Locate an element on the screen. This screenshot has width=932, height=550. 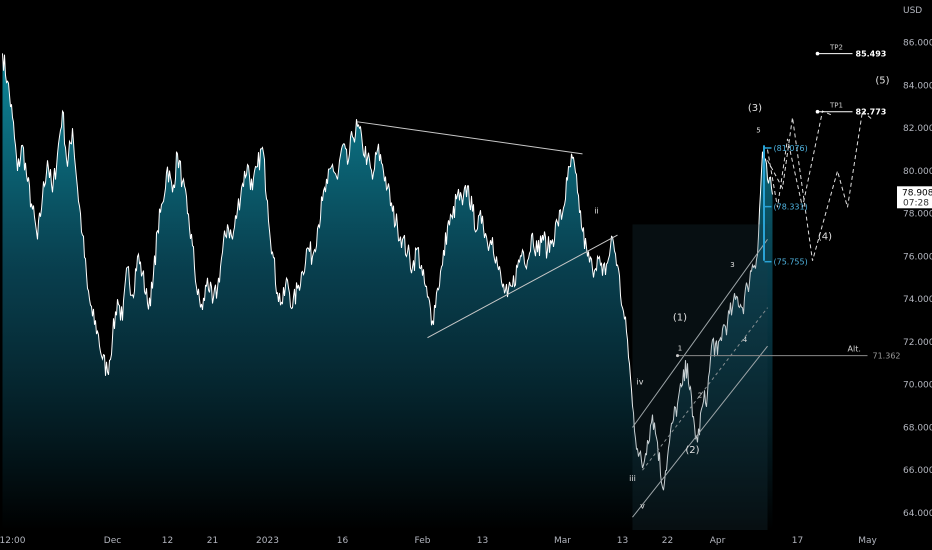
target-value: 85.493 is located at coordinates (871, 54).